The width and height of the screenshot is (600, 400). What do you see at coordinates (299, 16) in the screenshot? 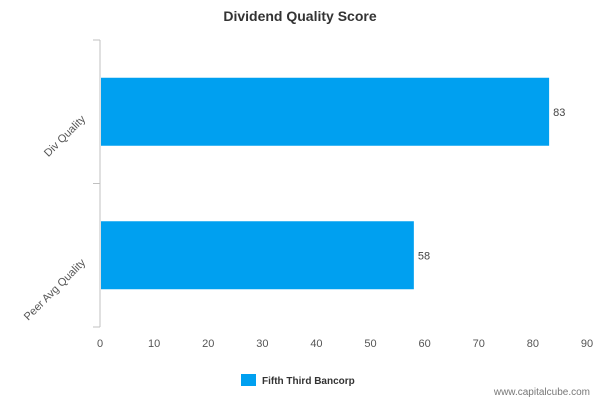
I see `chart-title: Dividend Quality Score` at bounding box center [299, 16].